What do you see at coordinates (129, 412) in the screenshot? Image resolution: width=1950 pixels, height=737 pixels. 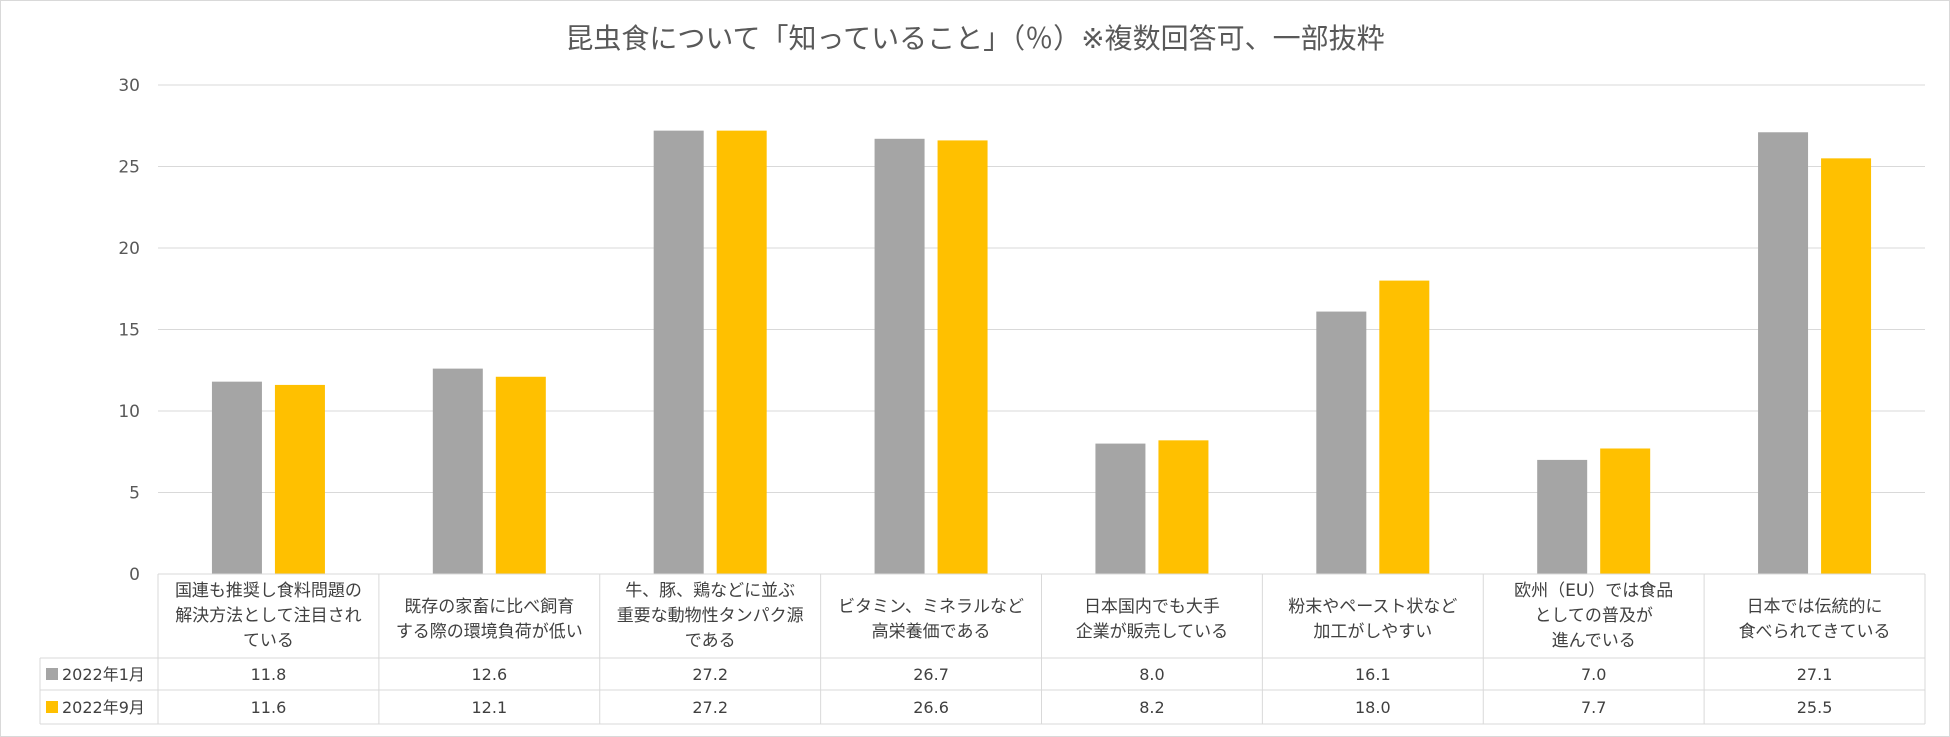 I see `y-tick-label: 10` at bounding box center [129, 412].